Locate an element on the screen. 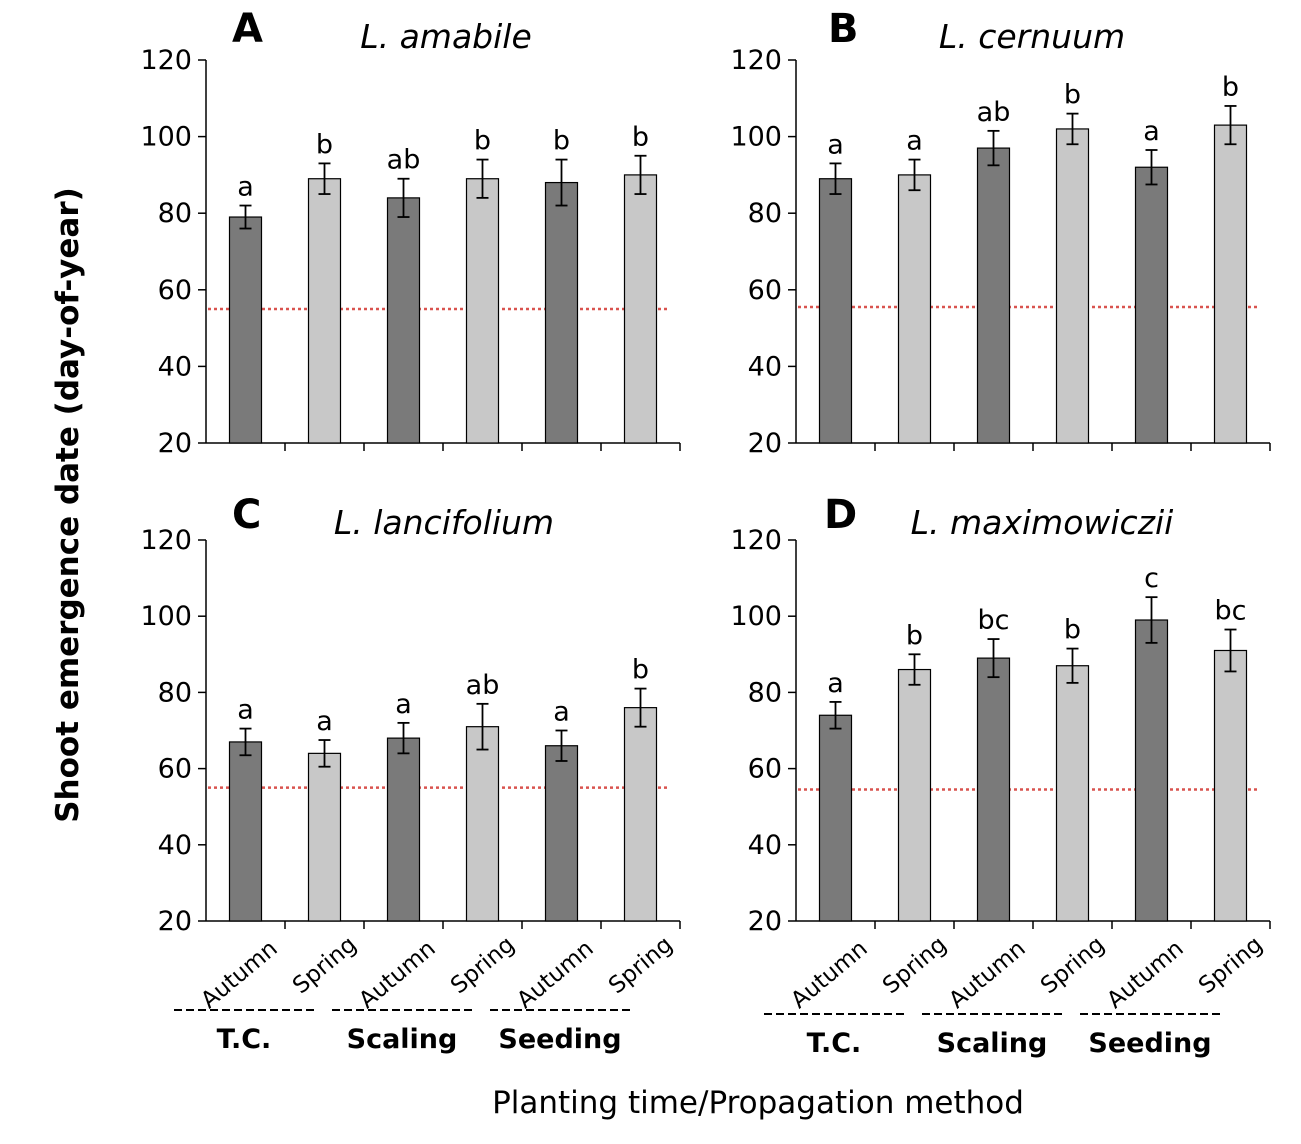 This screenshot has height=1144, width=1301. panel-letter: D is located at coordinates (840, 515).